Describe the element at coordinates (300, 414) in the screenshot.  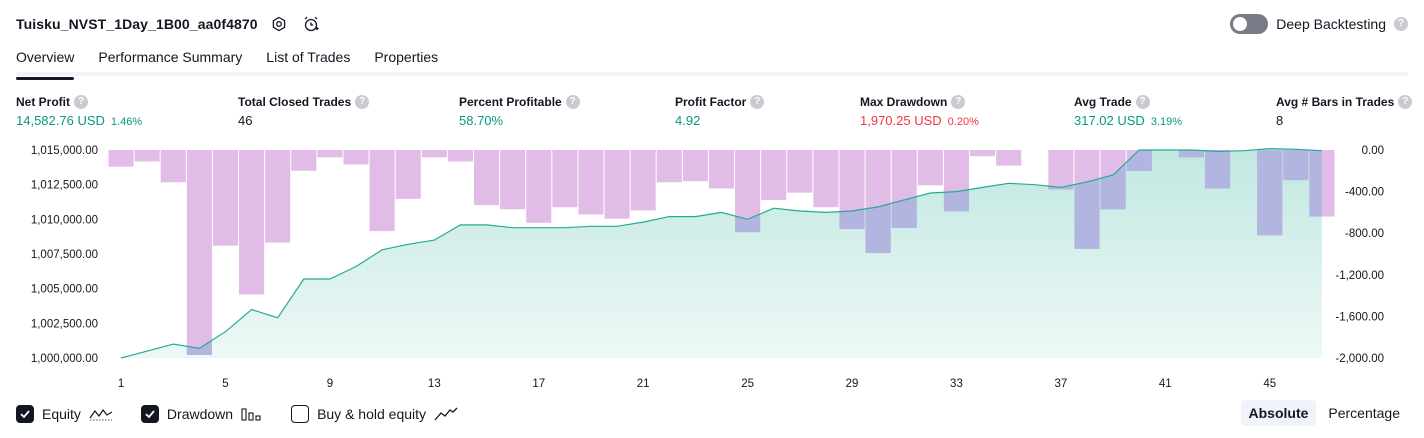
I see `buy-hold-checkbox` at that location.